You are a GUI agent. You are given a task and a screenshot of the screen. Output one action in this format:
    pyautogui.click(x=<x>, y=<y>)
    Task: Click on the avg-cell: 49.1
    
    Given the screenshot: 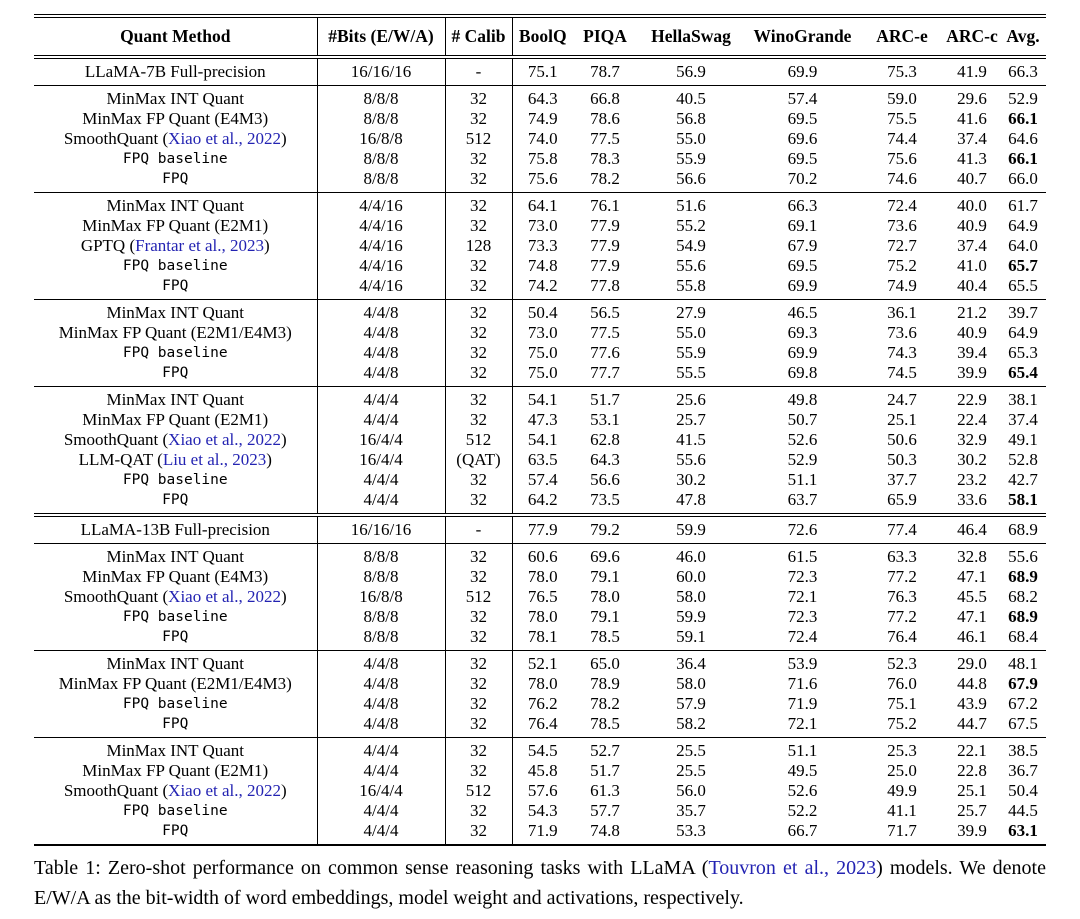 What is the action you would take?
    pyautogui.click(x=1023, y=439)
    